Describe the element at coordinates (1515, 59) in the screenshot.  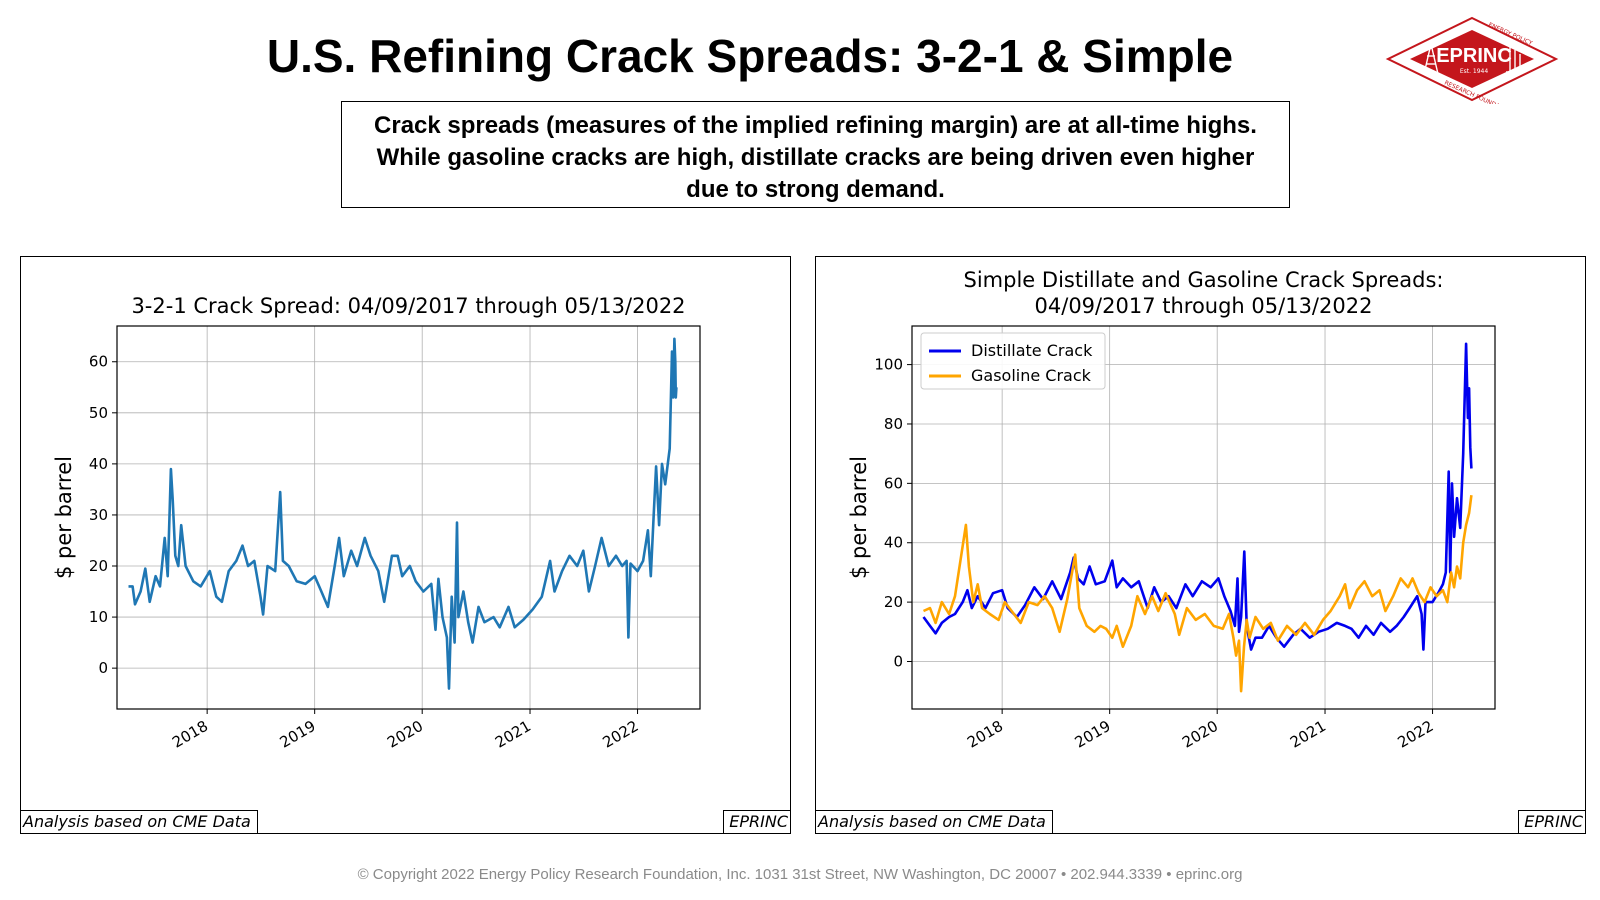
I see `refinery-icon` at that location.